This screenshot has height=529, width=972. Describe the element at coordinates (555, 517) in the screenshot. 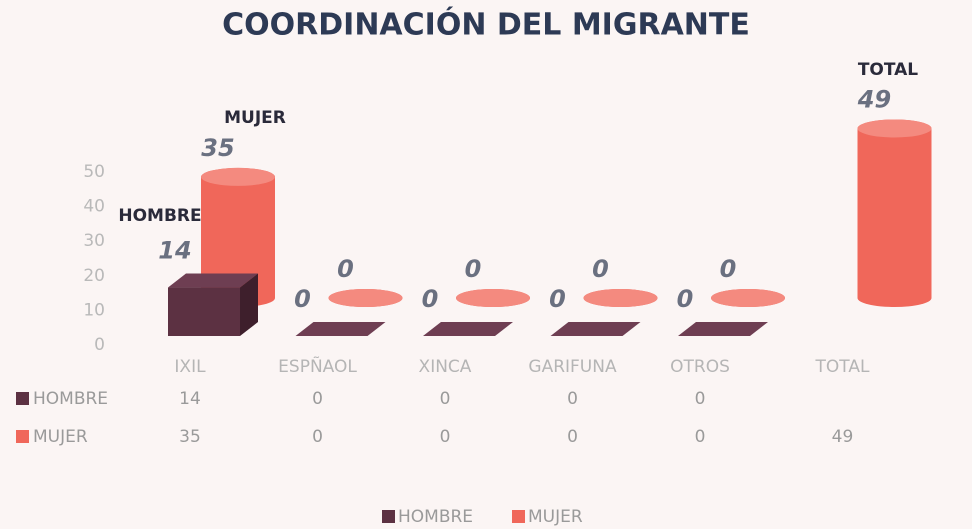

I see `legend-label: MUJER` at that location.